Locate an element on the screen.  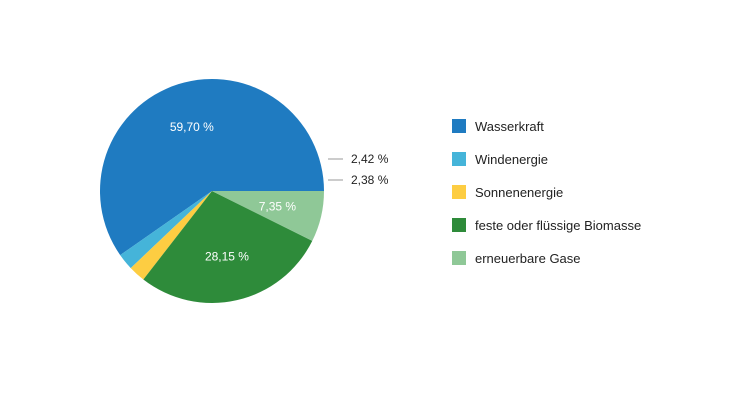
slice-value-label: 2,38 % is located at coordinates (370, 180).